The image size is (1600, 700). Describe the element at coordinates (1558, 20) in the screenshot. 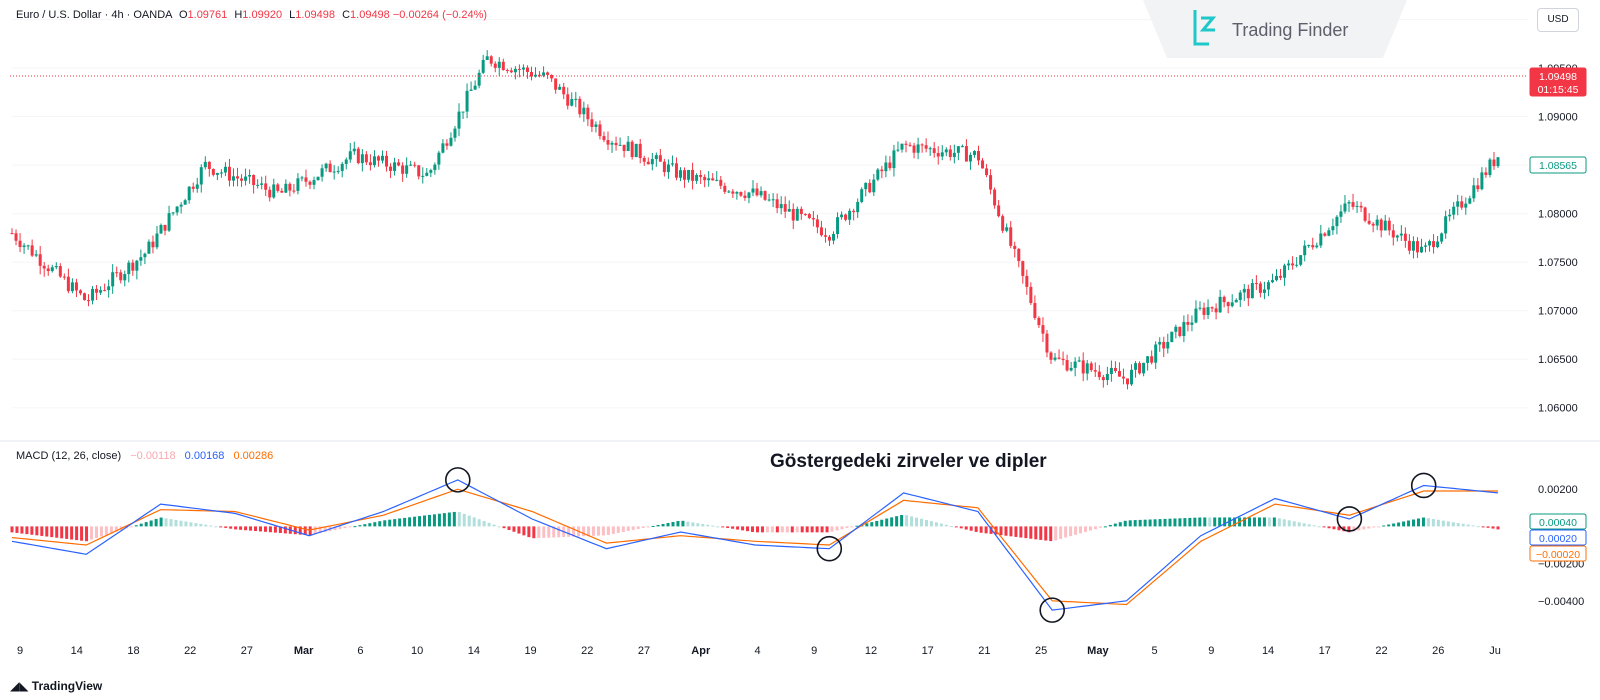

I see `currency-button: USD` at that location.